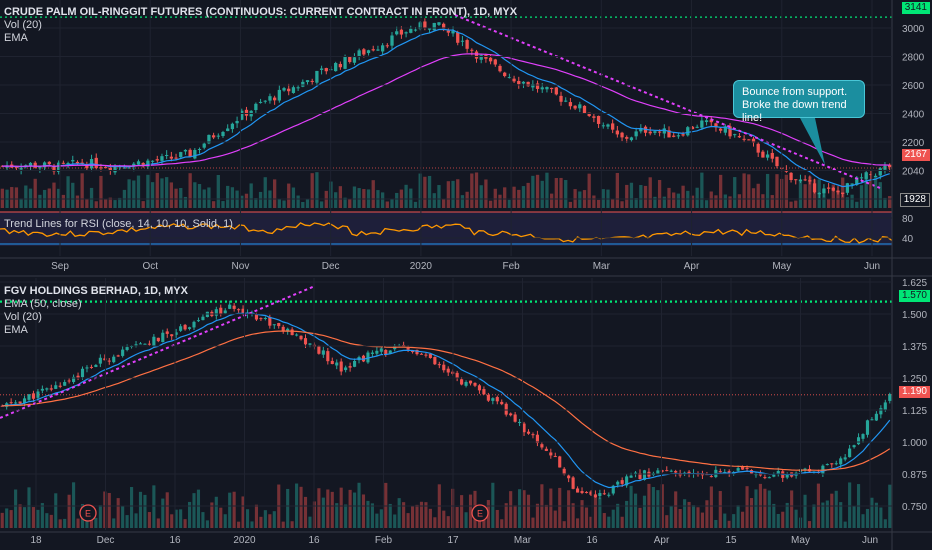 This screenshot has width=932, height=550. What do you see at coordinates (913, 172) in the screenshot?
I see `top-price-tick: 2040` at bounding box center [913, 172].